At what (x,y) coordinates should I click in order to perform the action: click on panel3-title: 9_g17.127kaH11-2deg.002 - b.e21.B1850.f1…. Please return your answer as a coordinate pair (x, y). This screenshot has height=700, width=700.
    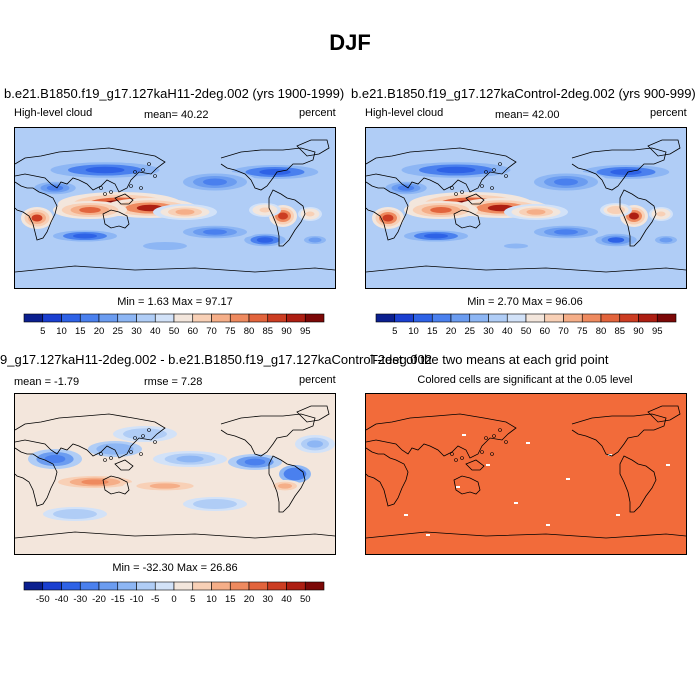
    Looking at the image, I should click on (216, 359).